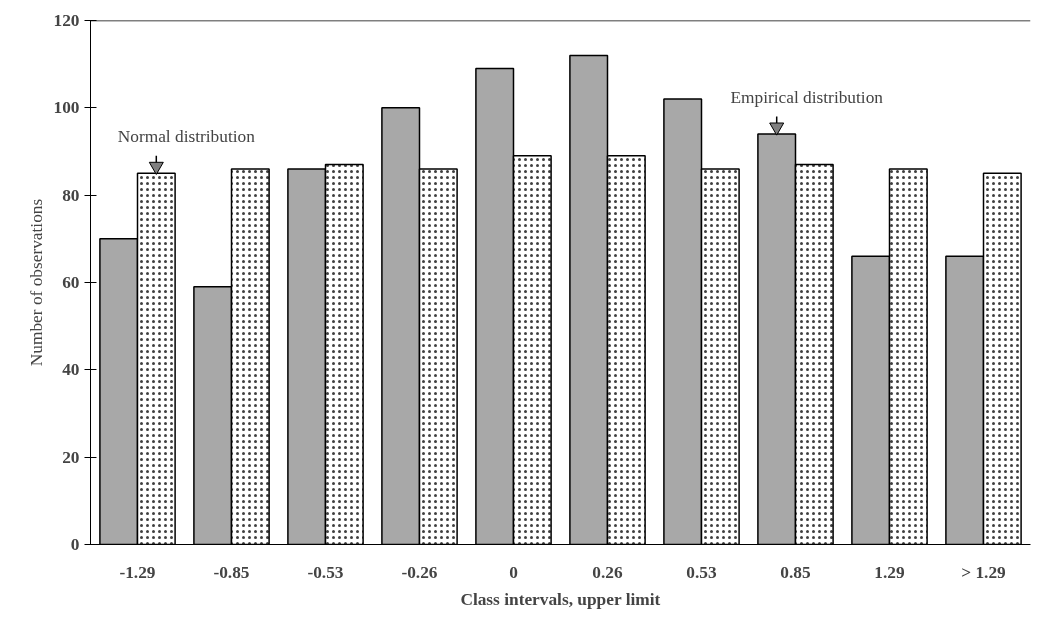  What do you see at coordinates (795, 572) in the screenshot?
I see `x-tick-label: 0.85` at bounding box center [795, 572].